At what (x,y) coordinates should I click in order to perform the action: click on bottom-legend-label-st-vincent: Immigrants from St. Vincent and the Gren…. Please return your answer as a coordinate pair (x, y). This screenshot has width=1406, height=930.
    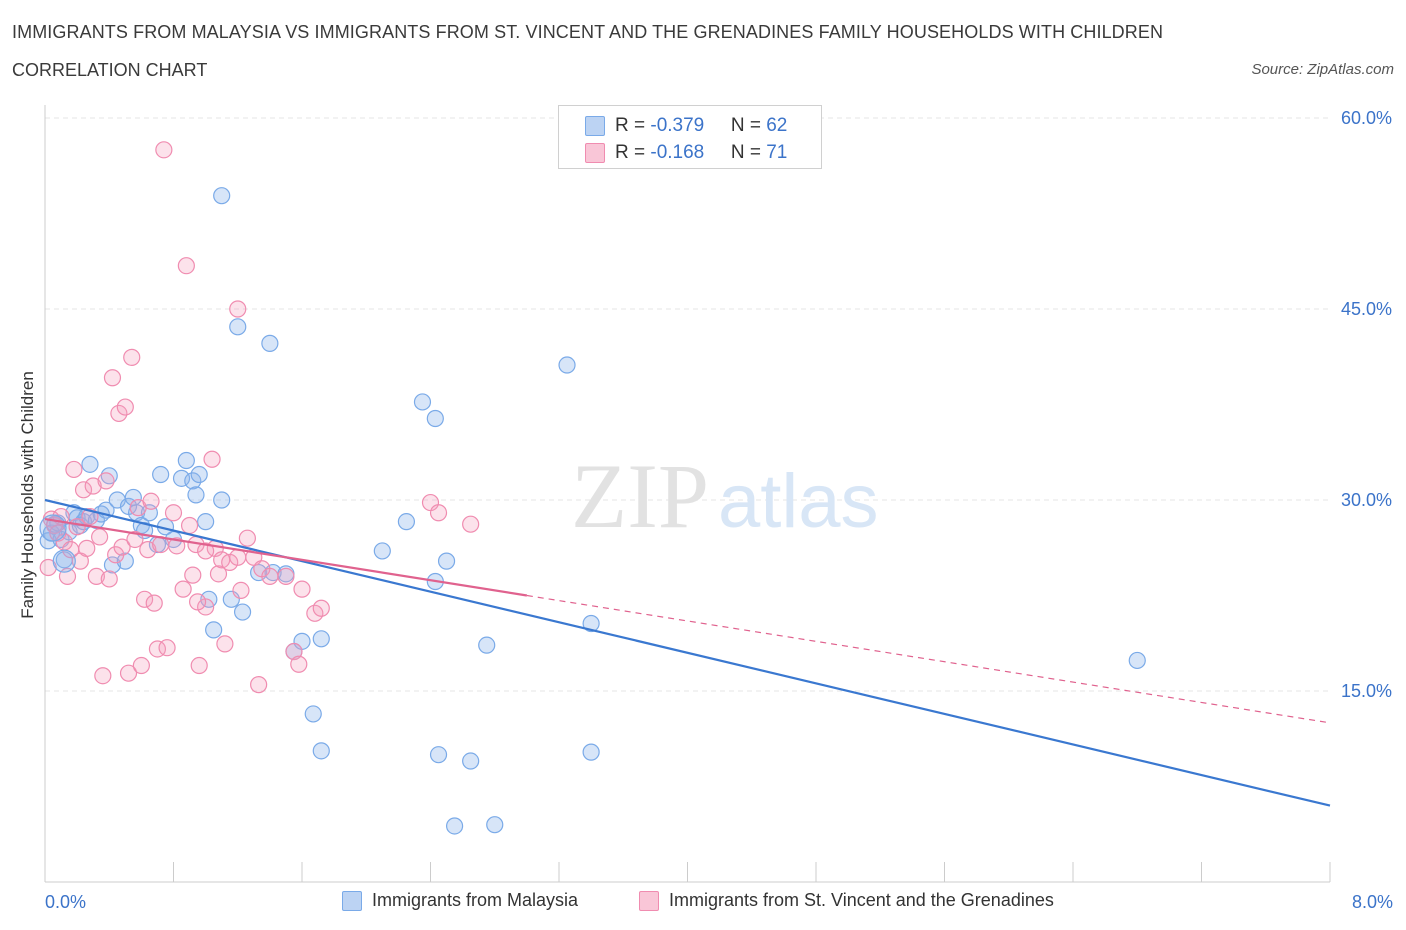
    Looking at the image, I should click on (861, 900).